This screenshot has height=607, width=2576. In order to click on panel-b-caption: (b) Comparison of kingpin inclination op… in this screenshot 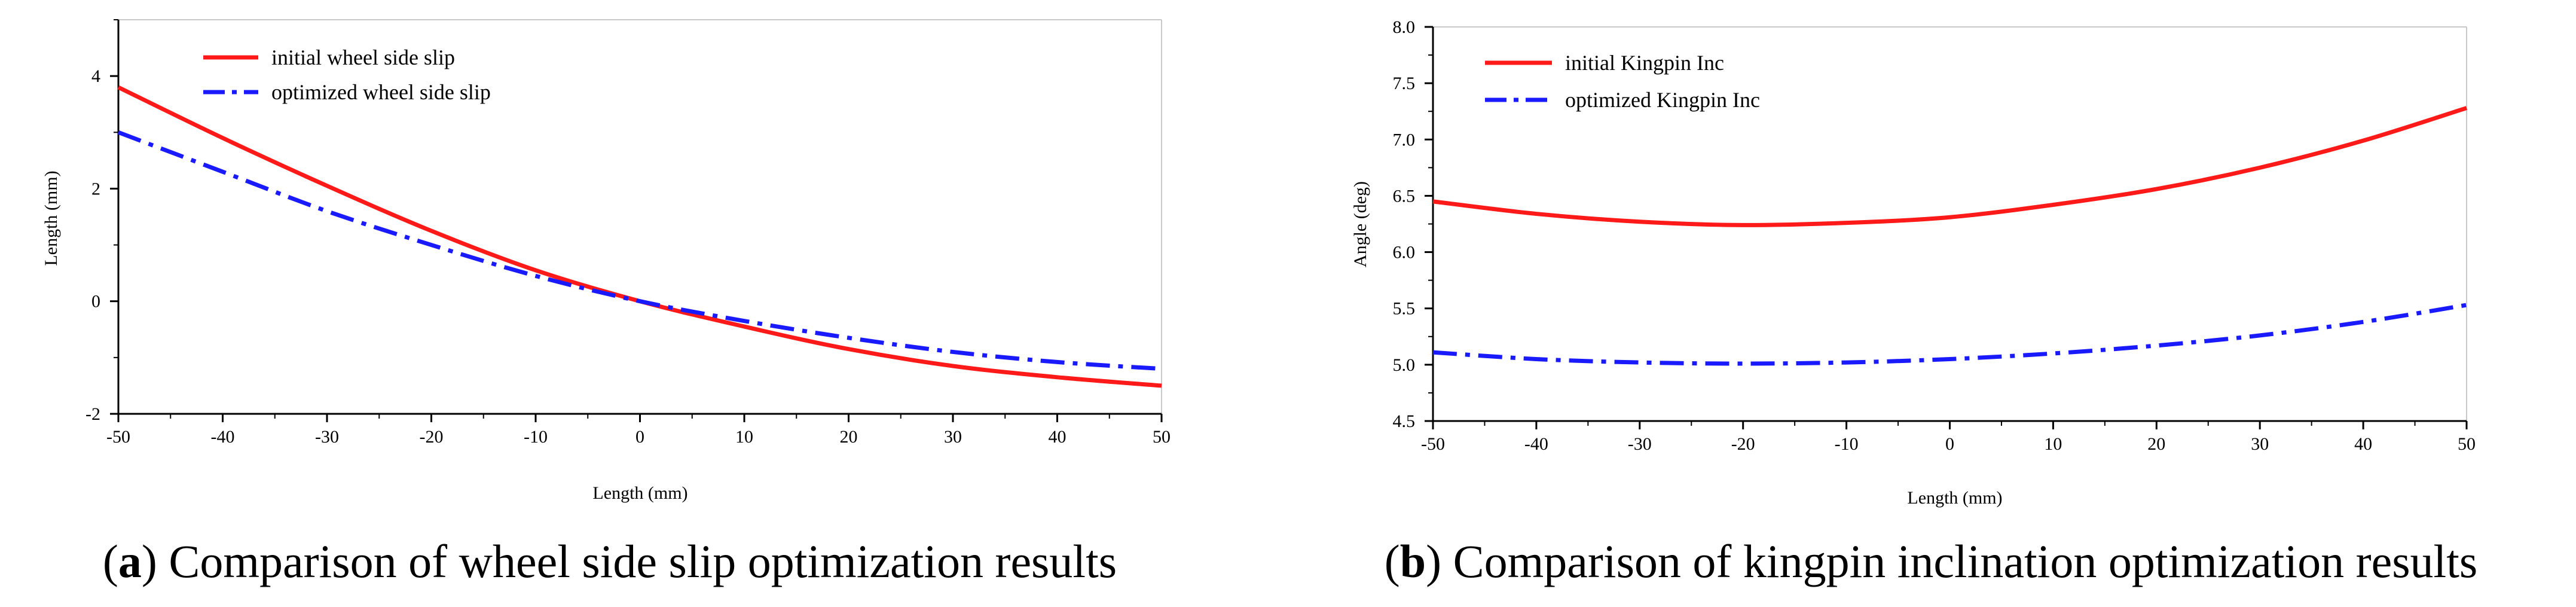, I will do `click(1931, 561)`.